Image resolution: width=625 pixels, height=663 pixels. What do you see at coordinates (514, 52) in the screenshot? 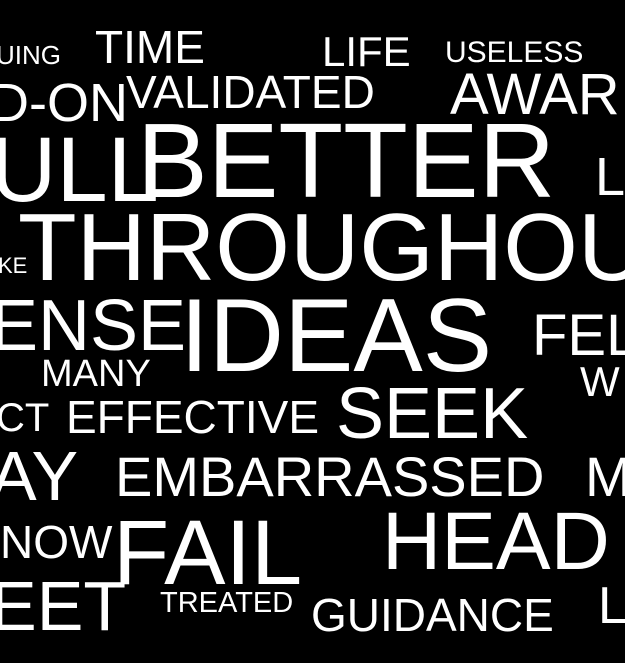
I see `word-useless: USELESS` at bounding box center [514, 52].